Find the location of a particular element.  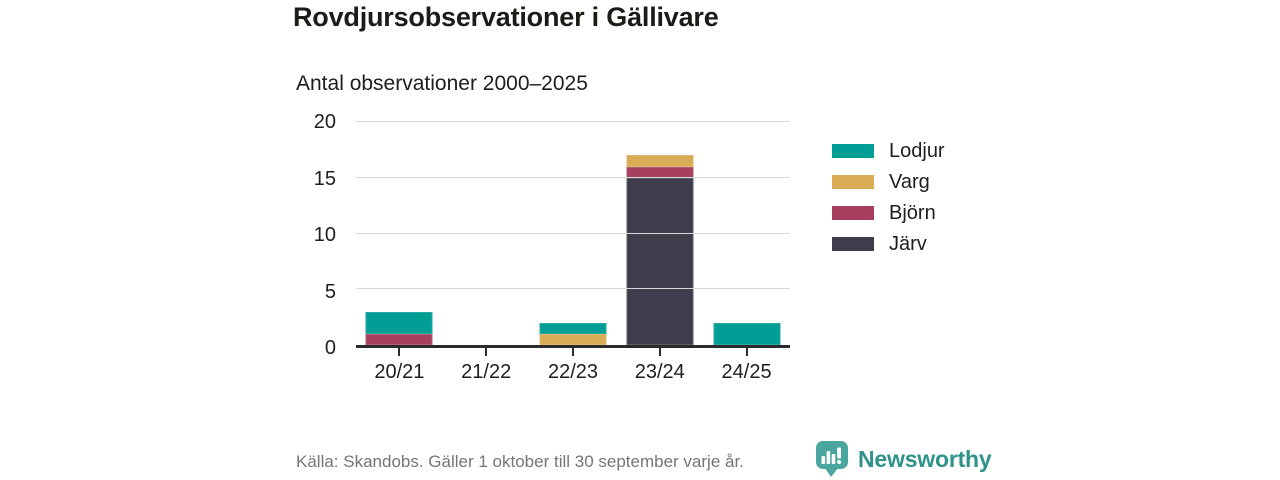

legend-item-bjorn: Björn is located at coordinates (888, 212).